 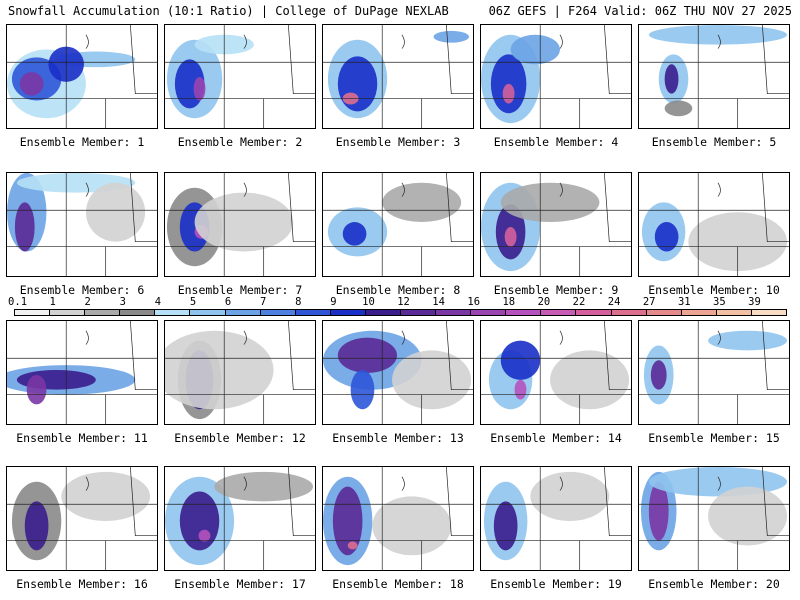 I want to click on colorbar-label: 24, so click(x=614, y=302).